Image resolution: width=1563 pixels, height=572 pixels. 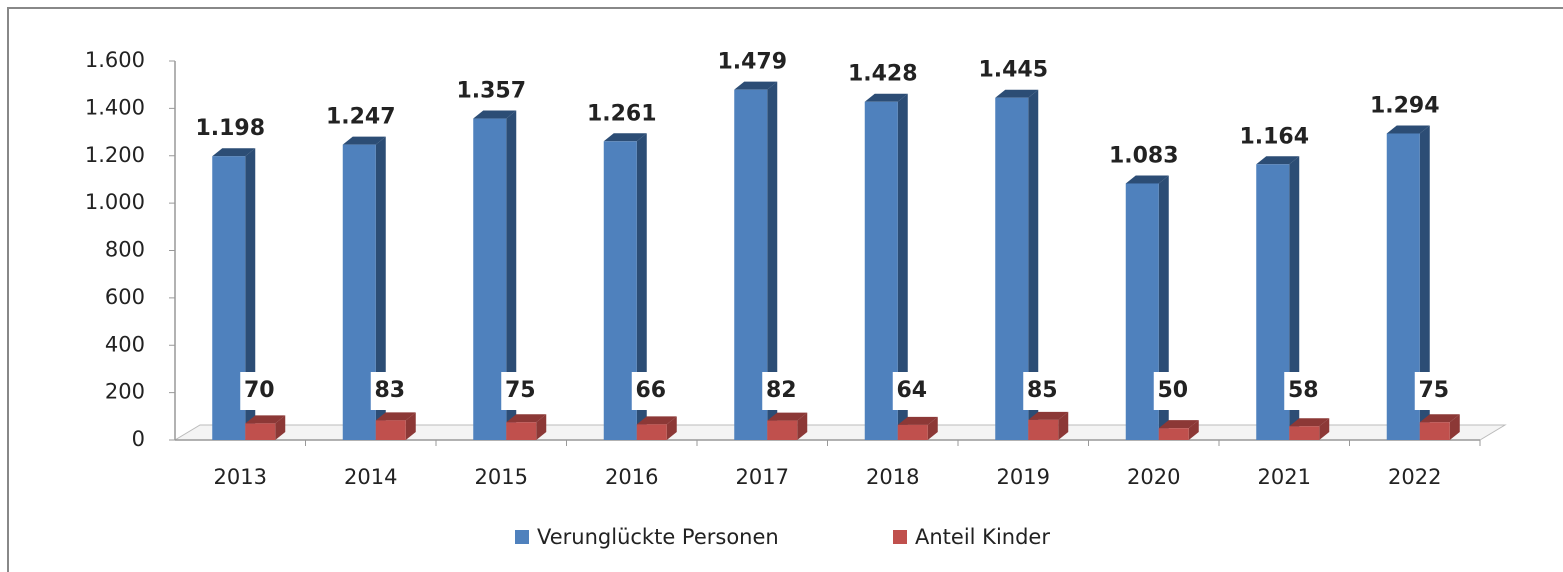 What do you see at coordinates (892, 477) in the screenshot?
I see `x-tick-label: 2018` at bounding box center [892, 477].